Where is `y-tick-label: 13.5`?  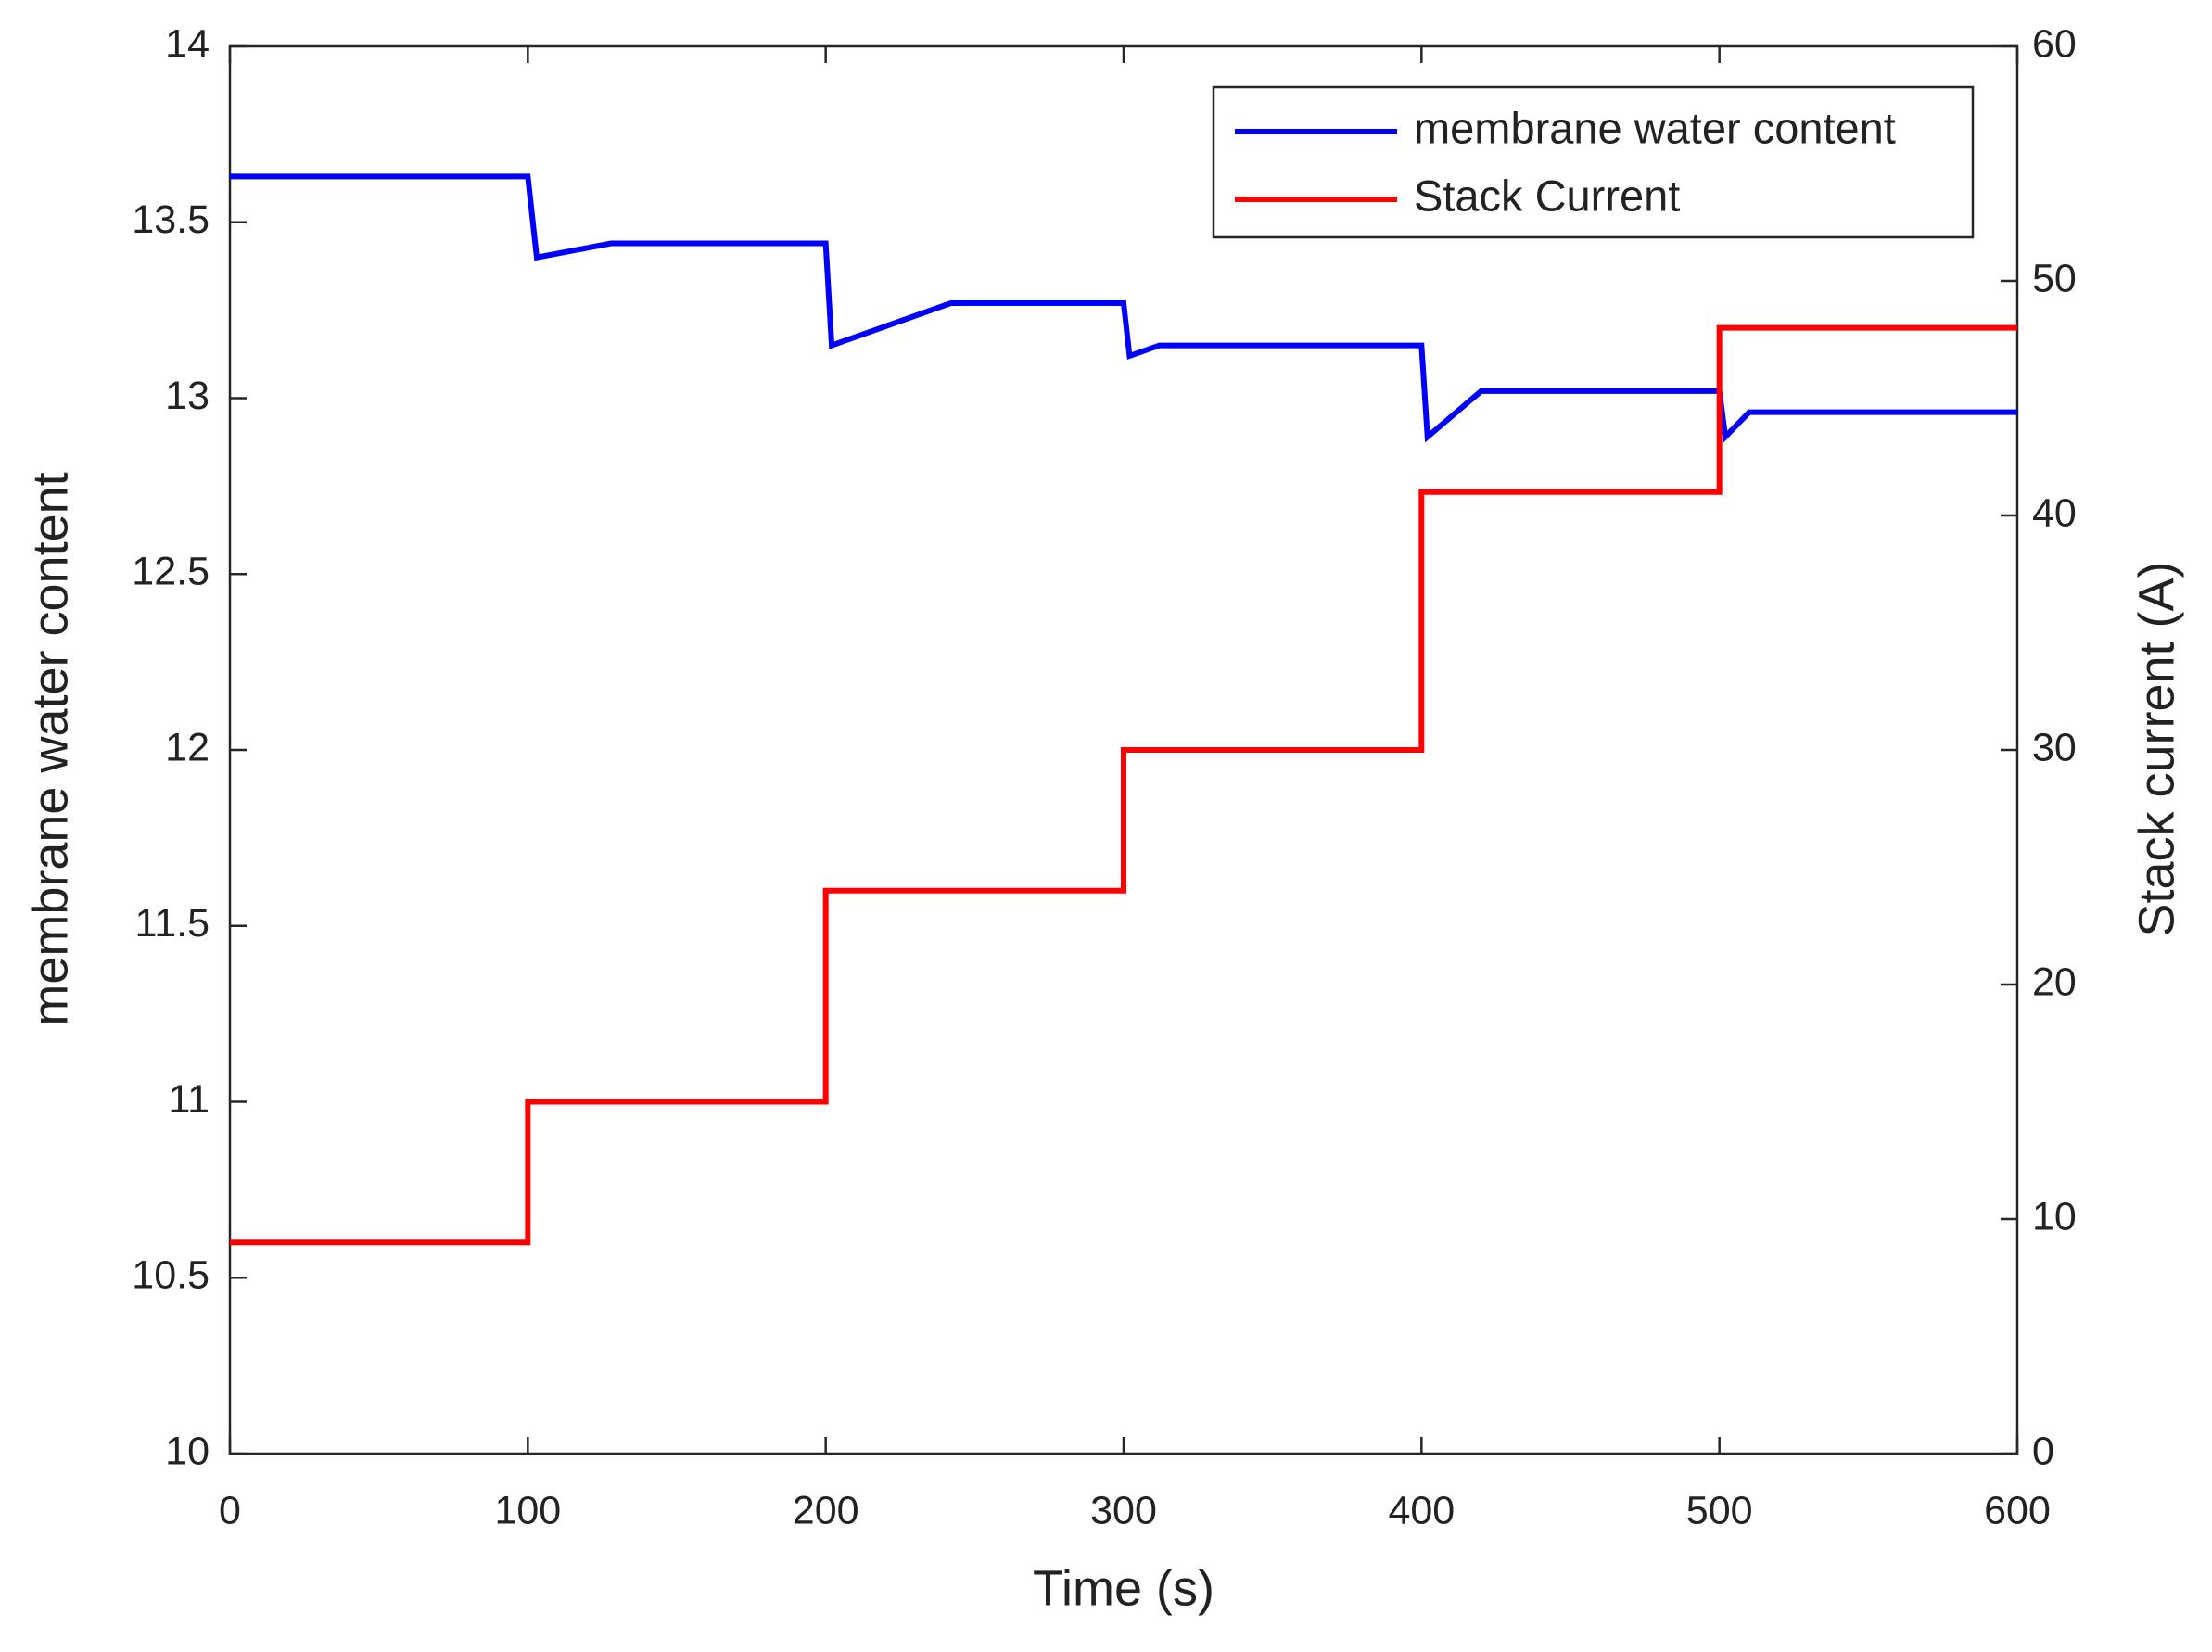
y-tick-label: 13.5 is located at coordinates (171, 220).